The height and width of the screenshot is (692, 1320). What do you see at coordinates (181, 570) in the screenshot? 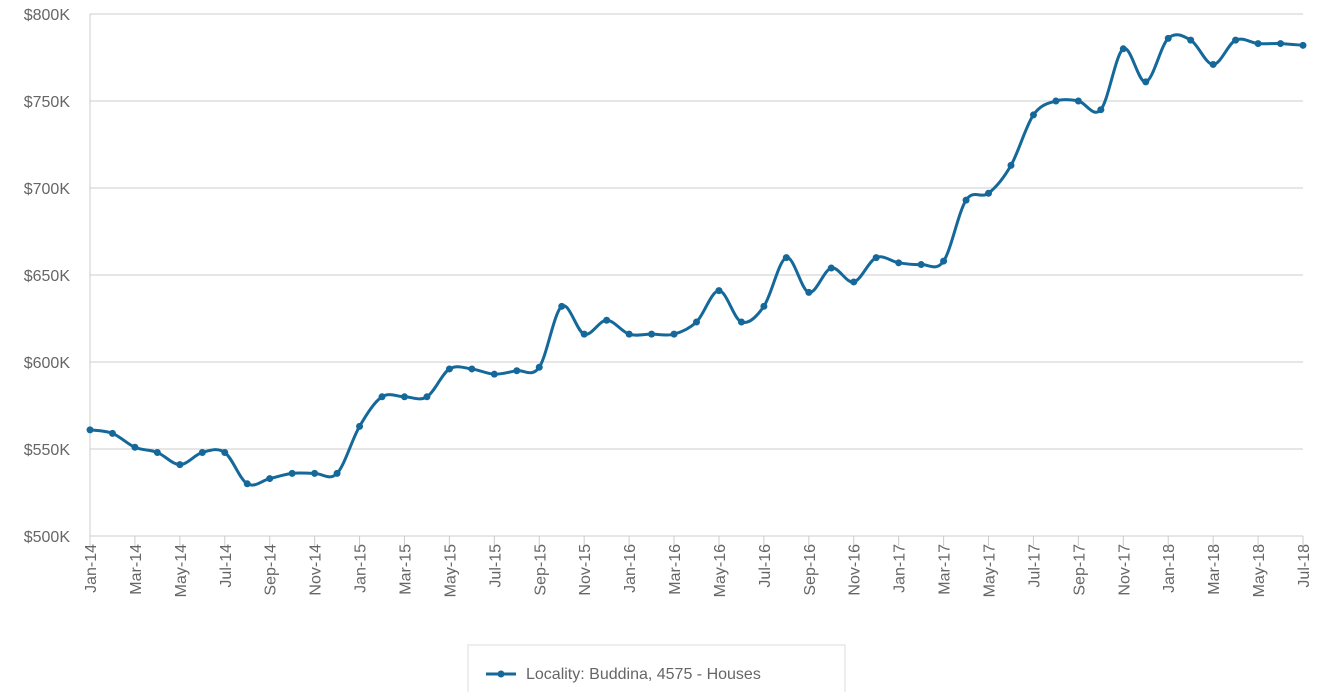
I see `x-tick-label: May-14` at bounding box center [181, 570].